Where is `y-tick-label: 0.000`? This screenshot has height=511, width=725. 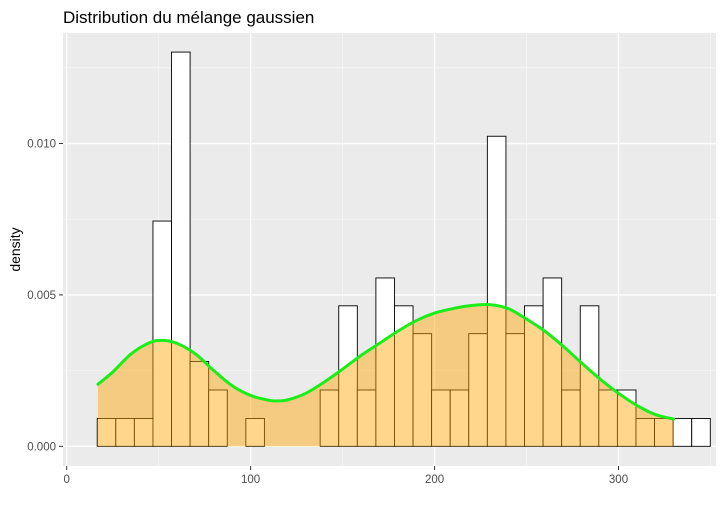
y-tick-label: 0.000 is located at coordinates (41, 447).